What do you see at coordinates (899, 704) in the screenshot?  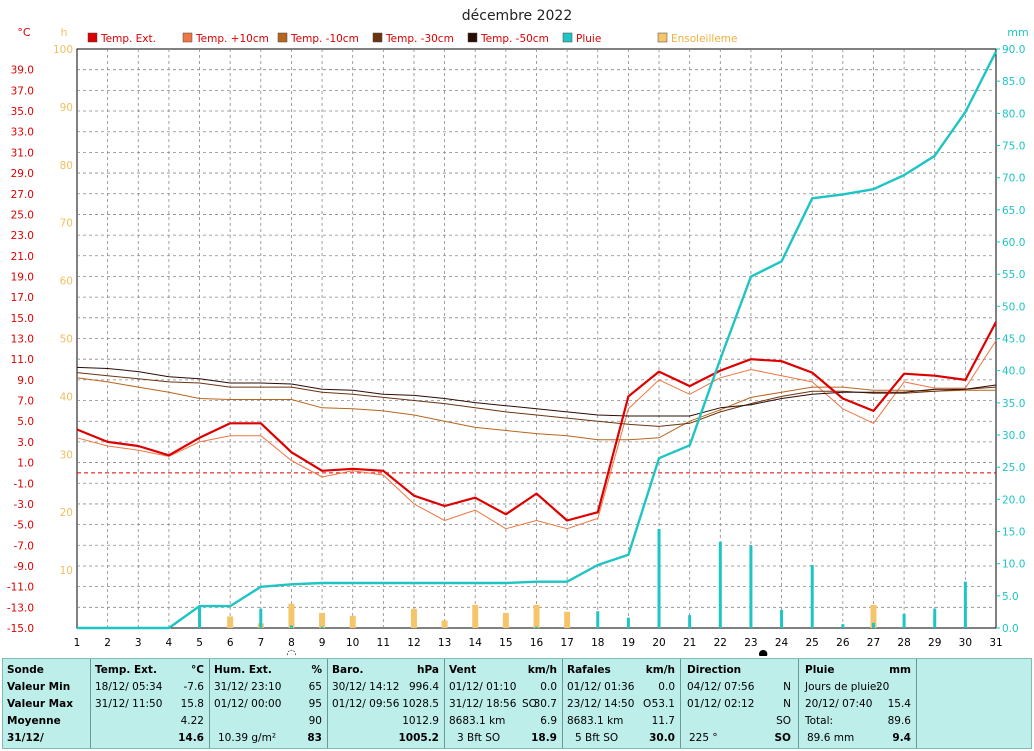 I see `rain-max-value: 15.4` at bounding box center [899, 704].